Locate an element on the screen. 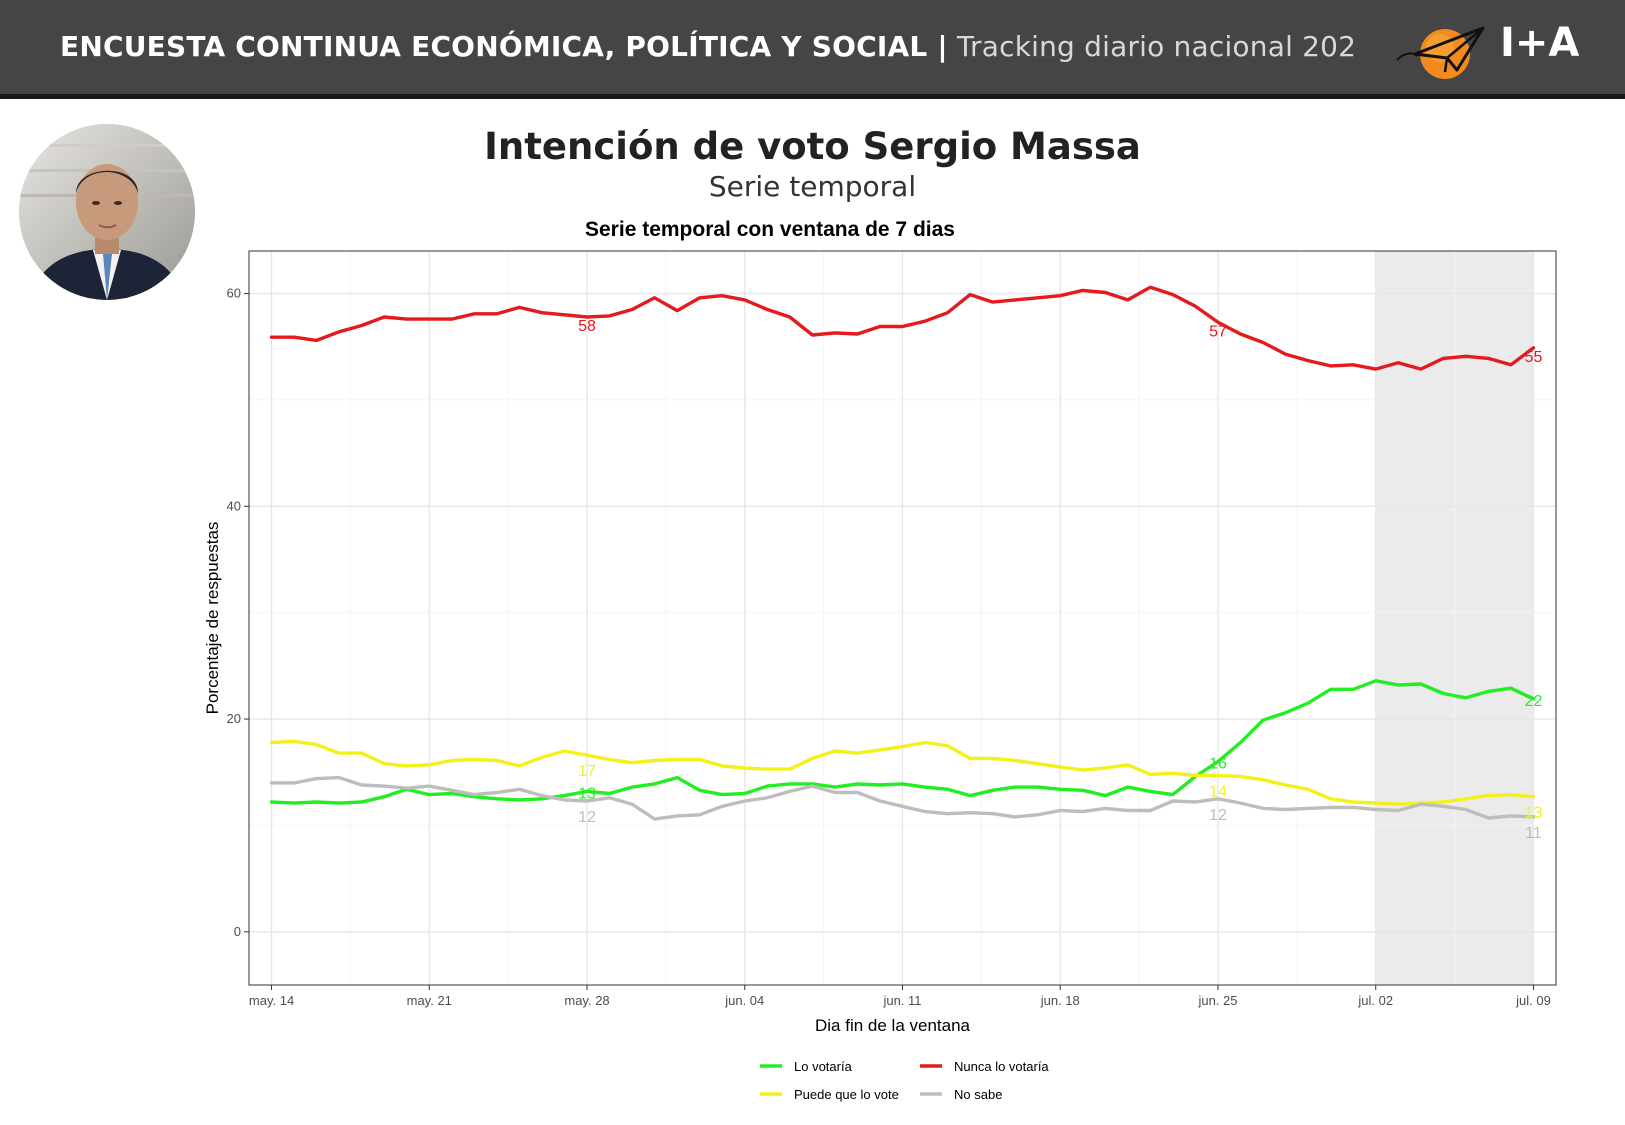 The height and width of the screenshot is (1125, 1625). y-axis-label: Porcentaje de respuestas is located at coordinates (212, 618).